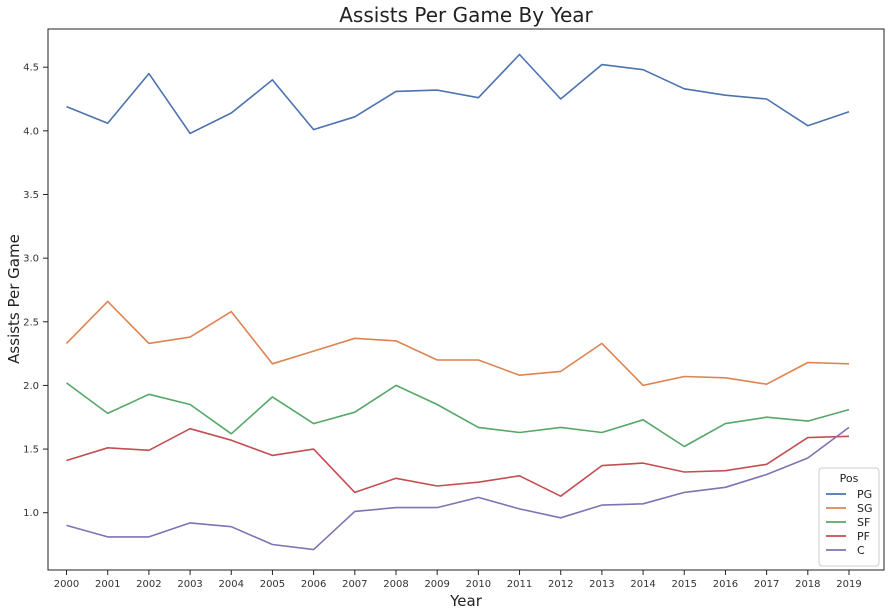  I want to click on x-tick-label: 2006, so click(313, 584).